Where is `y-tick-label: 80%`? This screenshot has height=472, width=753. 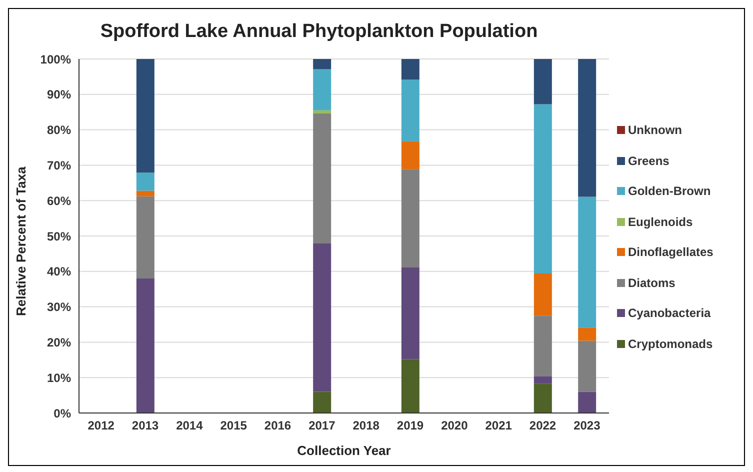
y-tick-label: 80% is located at coordinates (59, 130).